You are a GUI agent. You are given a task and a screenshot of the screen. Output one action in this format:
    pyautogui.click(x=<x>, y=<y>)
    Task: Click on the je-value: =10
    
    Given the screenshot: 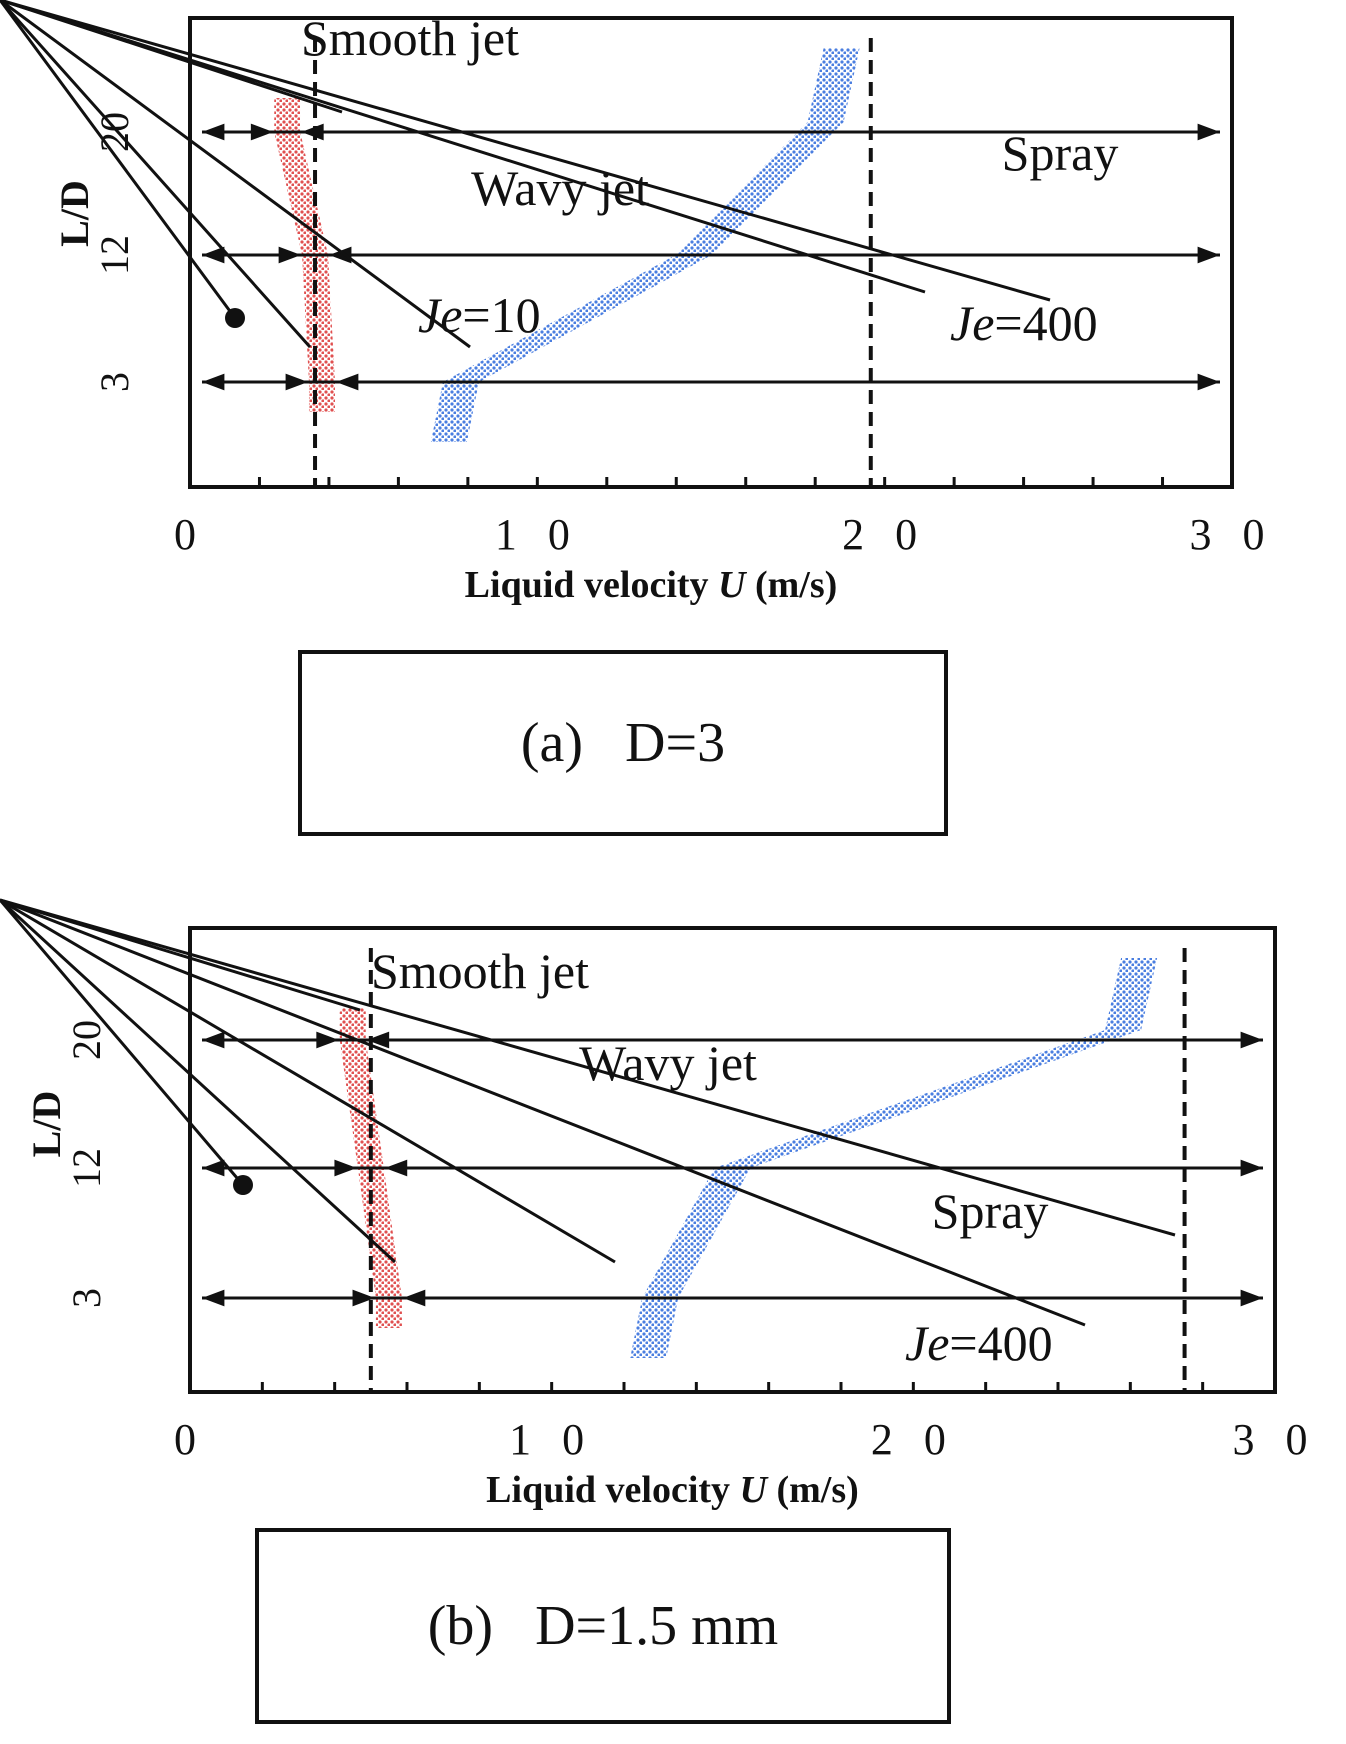 What is the action you would take?
    pyautogui.click(x=501, y=315)
    